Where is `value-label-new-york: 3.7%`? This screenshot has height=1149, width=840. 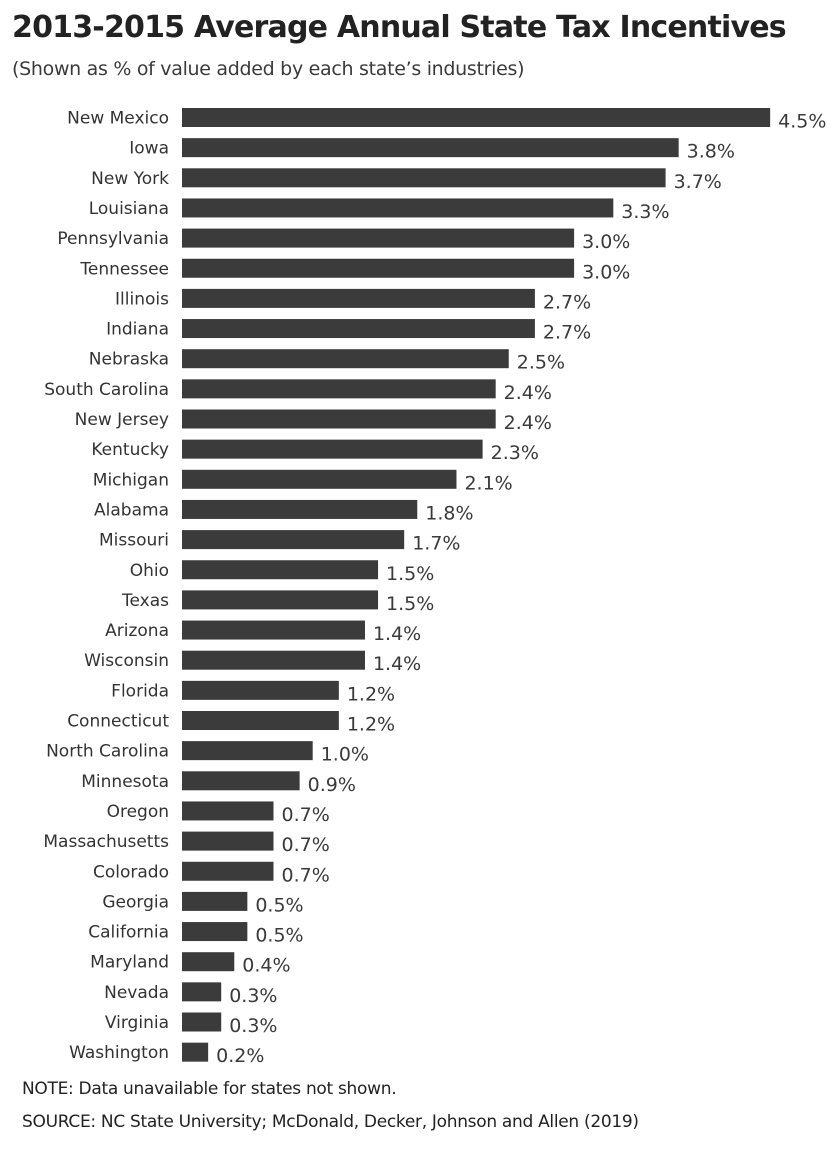 value-label-new-york: 3.7% is located at coordinates (698, 182).